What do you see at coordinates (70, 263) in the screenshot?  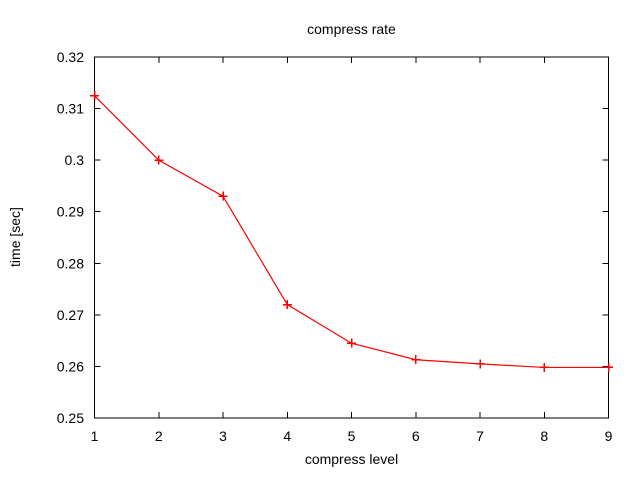 I see `y-tick-label: 0.28` at bounding box center [70, 263].